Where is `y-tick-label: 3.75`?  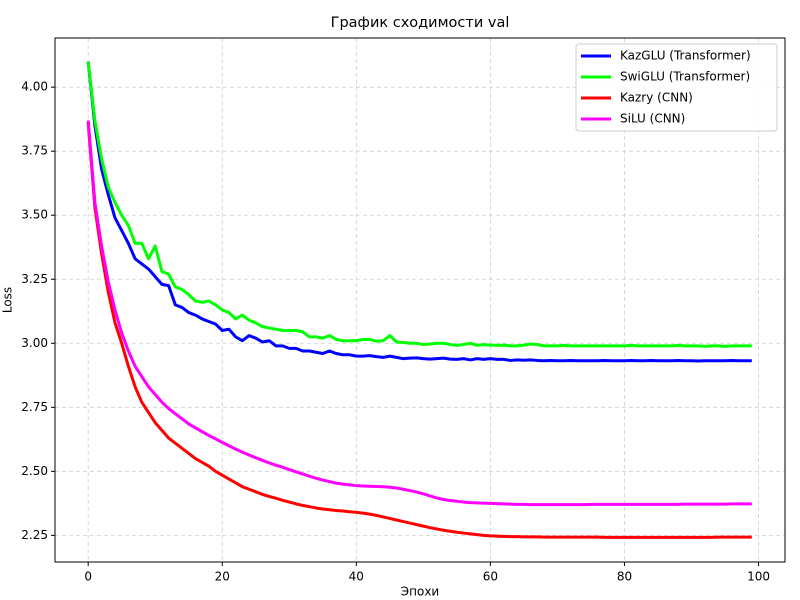
y-tick-label: 3.75 is located at coordinates (34, 151).